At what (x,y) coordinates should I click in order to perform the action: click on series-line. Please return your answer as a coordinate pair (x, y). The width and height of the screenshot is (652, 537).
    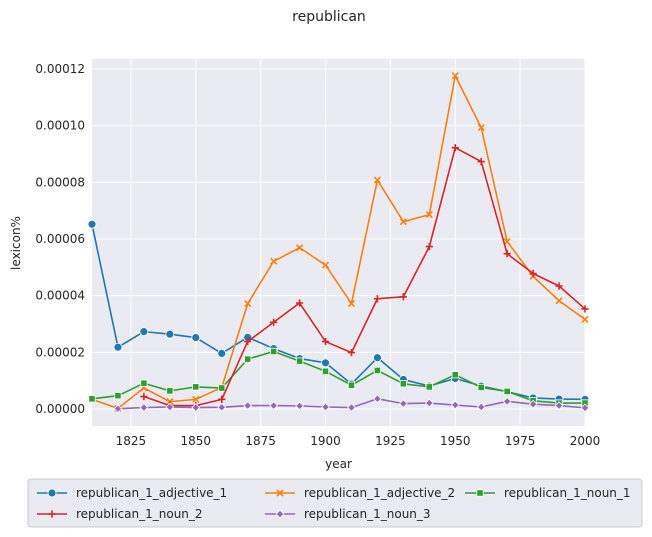
    Looking at the image, I should click on (338, 377).